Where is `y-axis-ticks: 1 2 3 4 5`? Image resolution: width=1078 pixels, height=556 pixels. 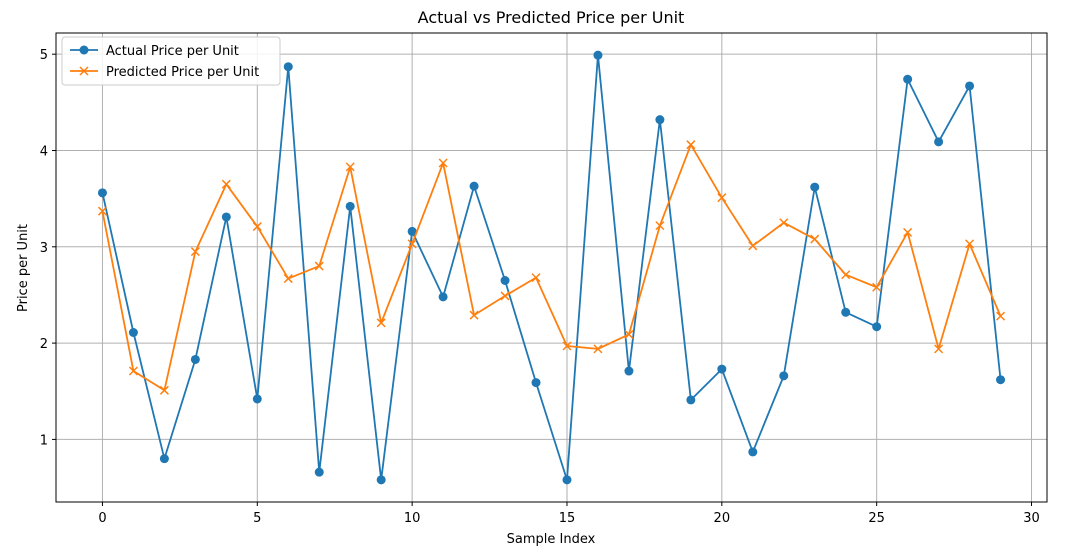
y-axis-ticks: 1 2 3 4 5 is located at coordinates (48, 248).